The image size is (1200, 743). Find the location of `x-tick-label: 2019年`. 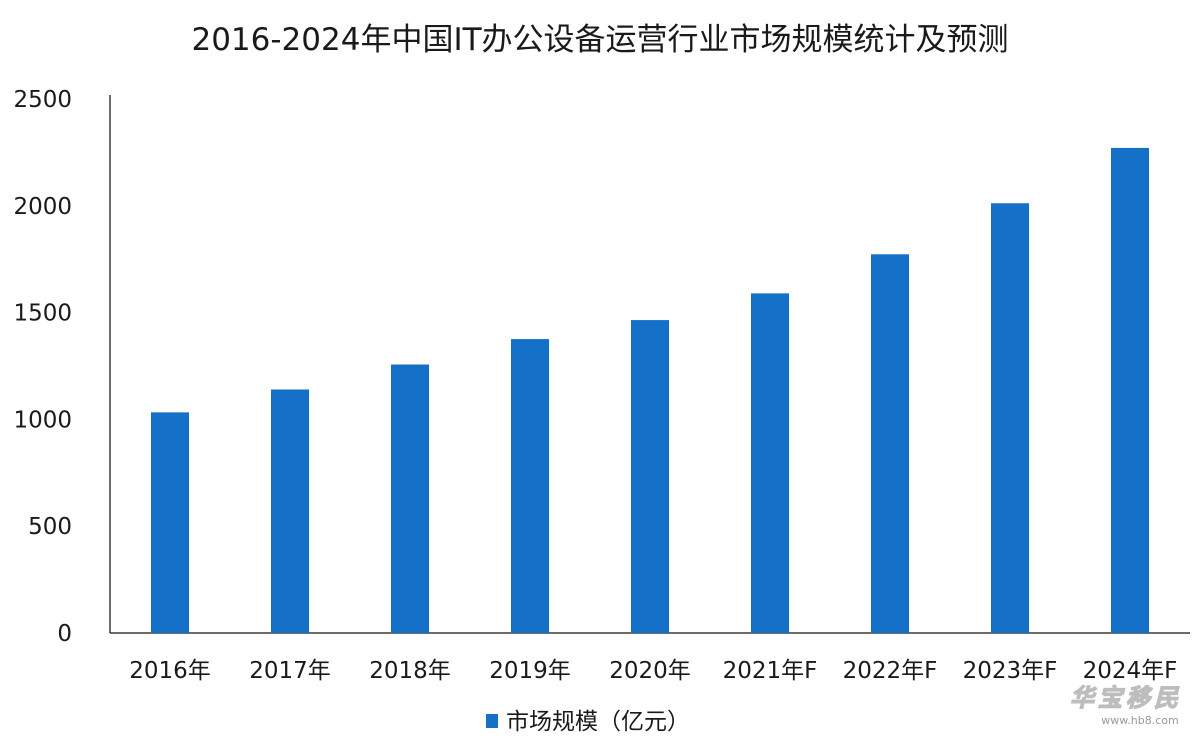

x-tick-label: 2019年 is located at coordinates (530, 671).